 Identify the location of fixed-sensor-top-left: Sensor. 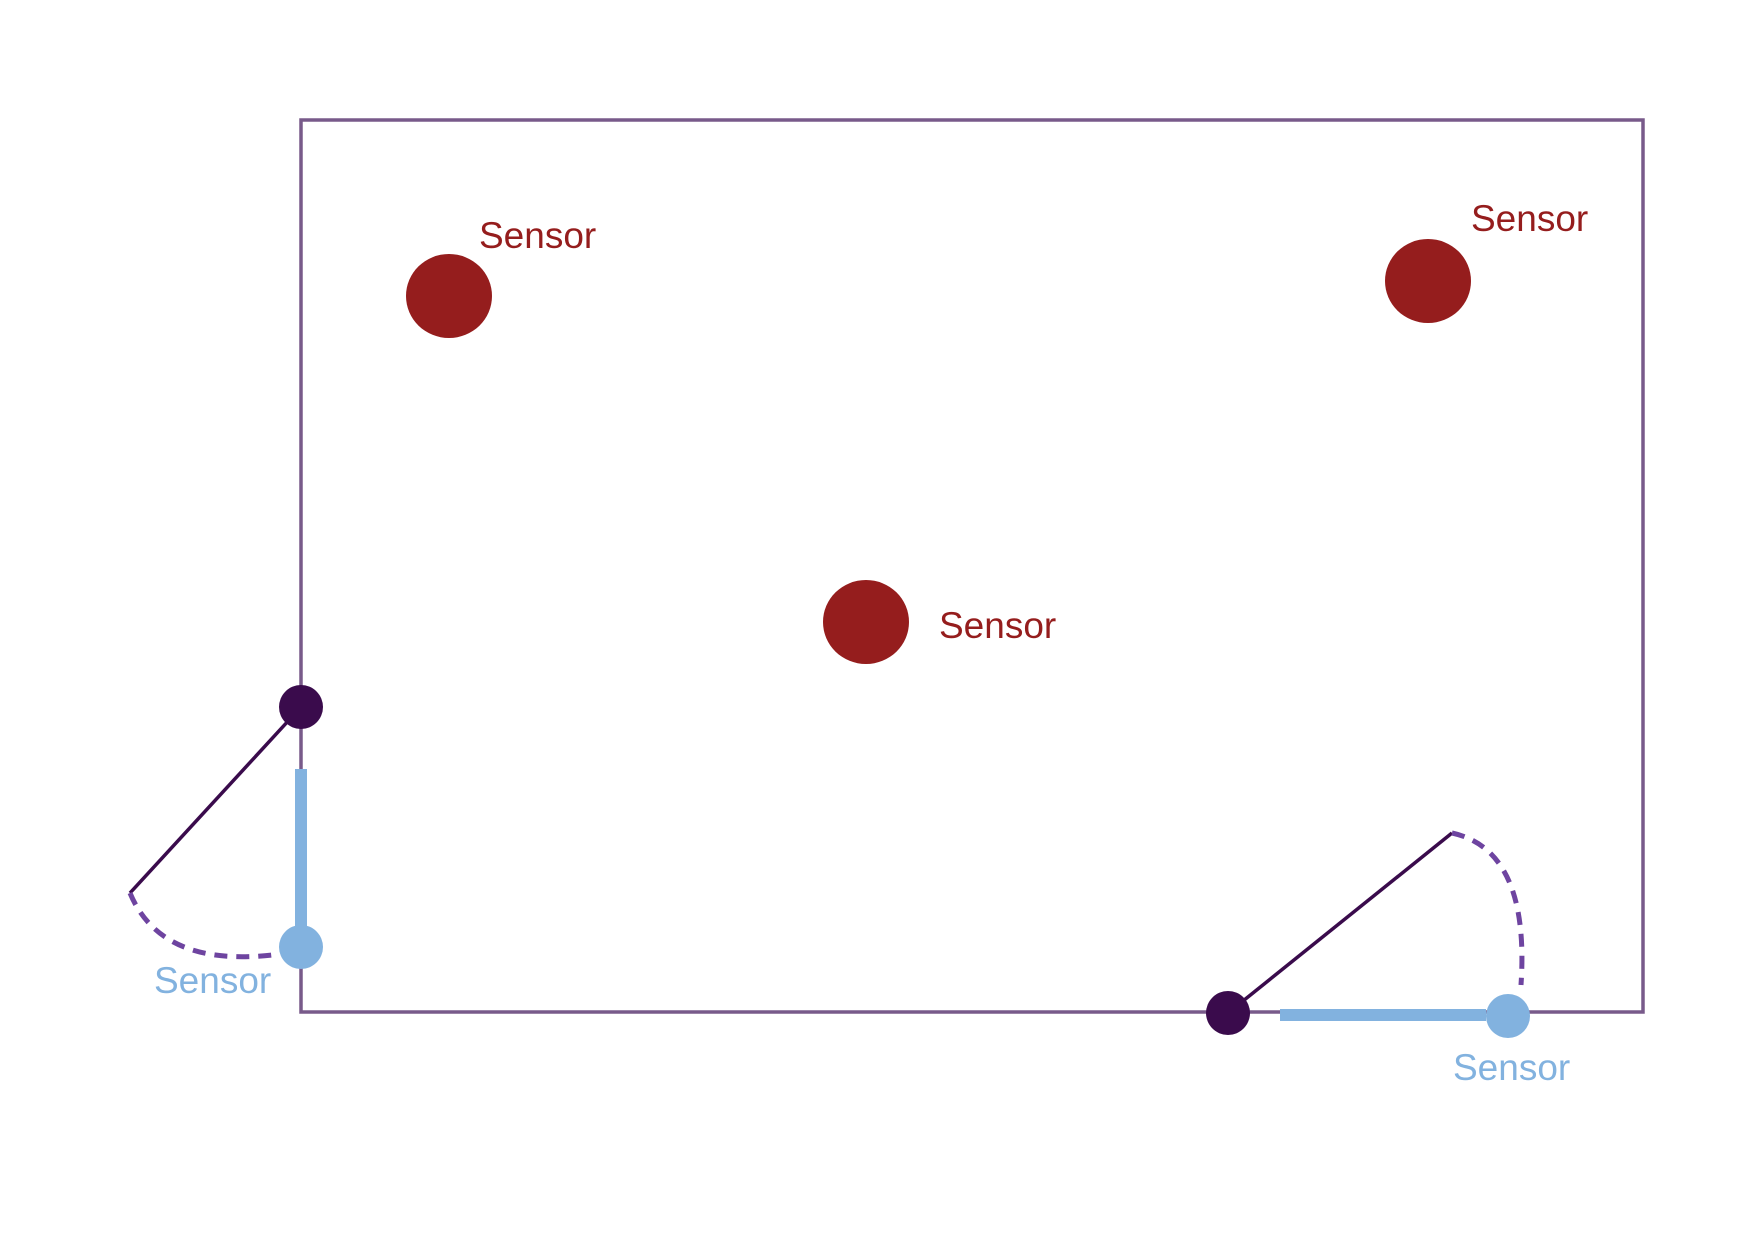
(501, 276).